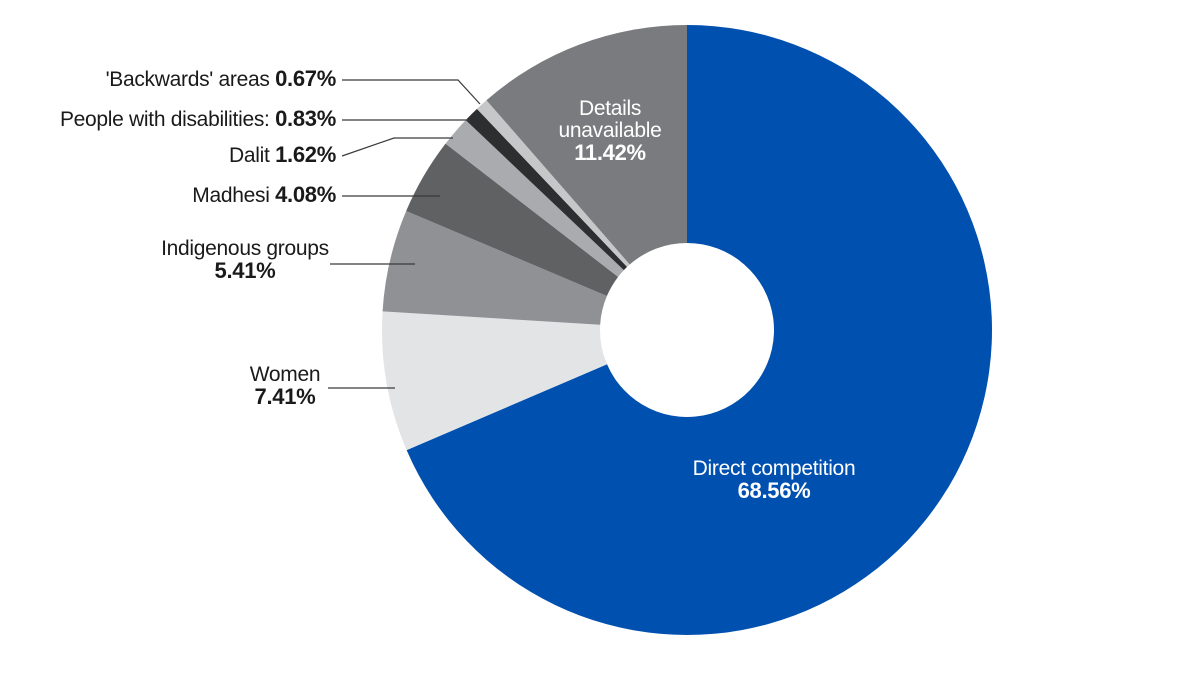 Image resolution: width=1202 pixels, height=690 pixels. I want to click on label-details-unavailable: Details unavailable 11.42%, so click(610, 131).